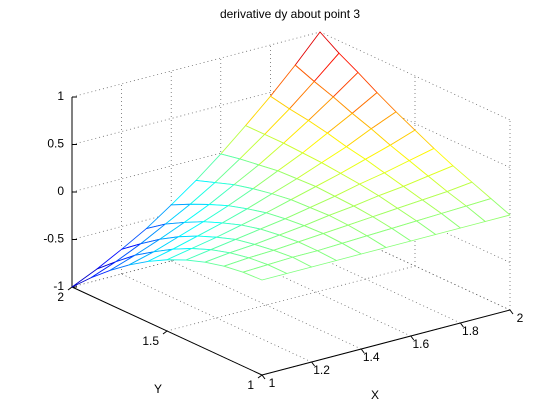 The width and height of the screenshot is (560, 420). Describe the element at coordinates (53, 239) in the screenshot. I see `z-tick-label: -0.5` at that location.